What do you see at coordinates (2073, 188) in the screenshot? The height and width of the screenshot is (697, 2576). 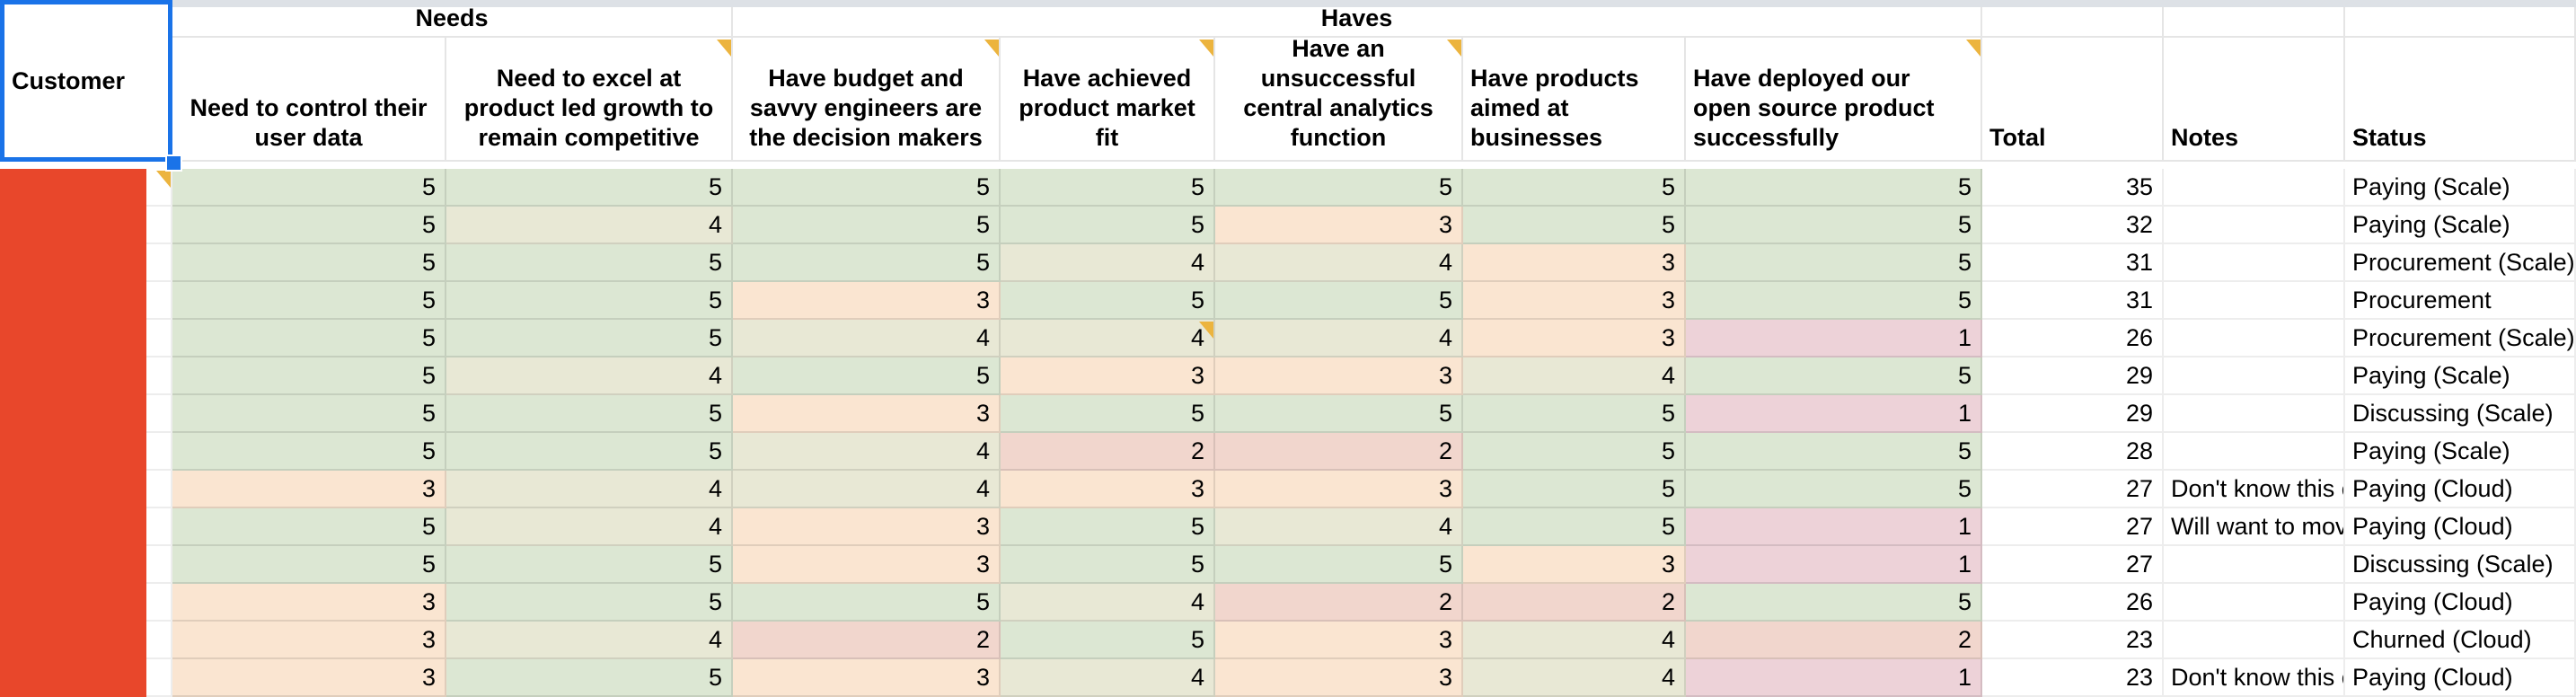 I see `total-cell: 35` at bounding box center [2073, 188].